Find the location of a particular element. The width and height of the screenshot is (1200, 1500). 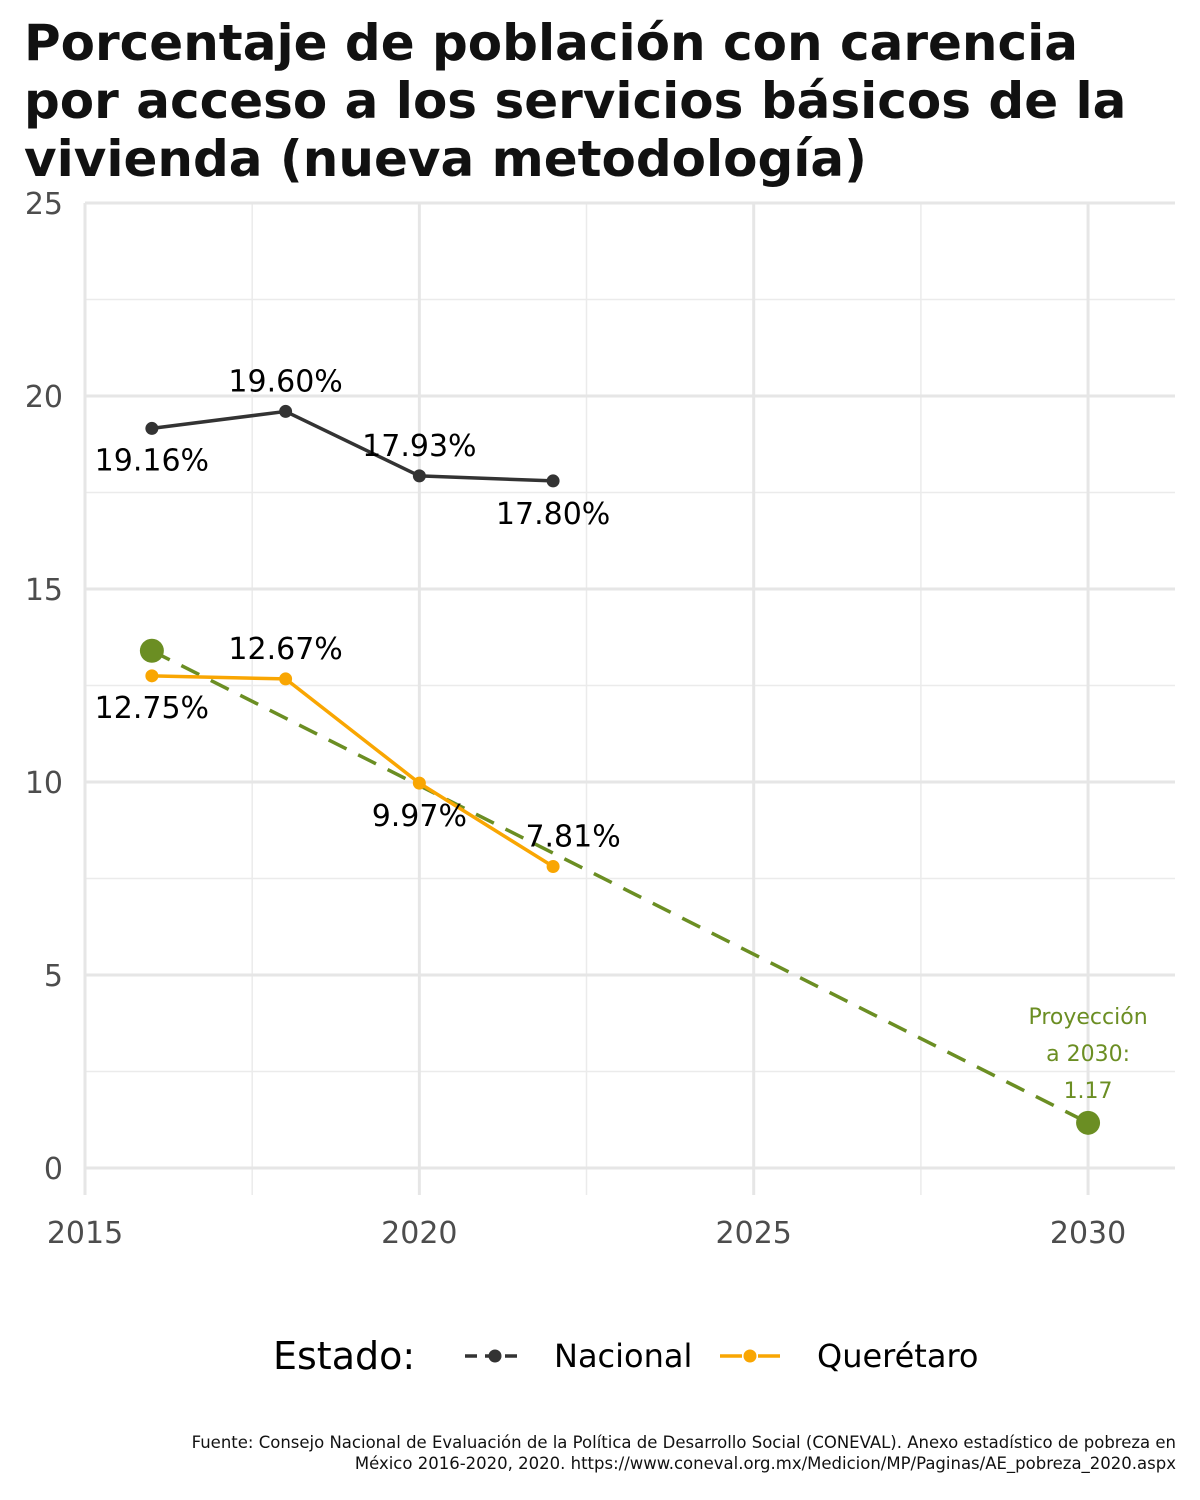

y-tick-label: 20 is located at coordinates (44, 397).